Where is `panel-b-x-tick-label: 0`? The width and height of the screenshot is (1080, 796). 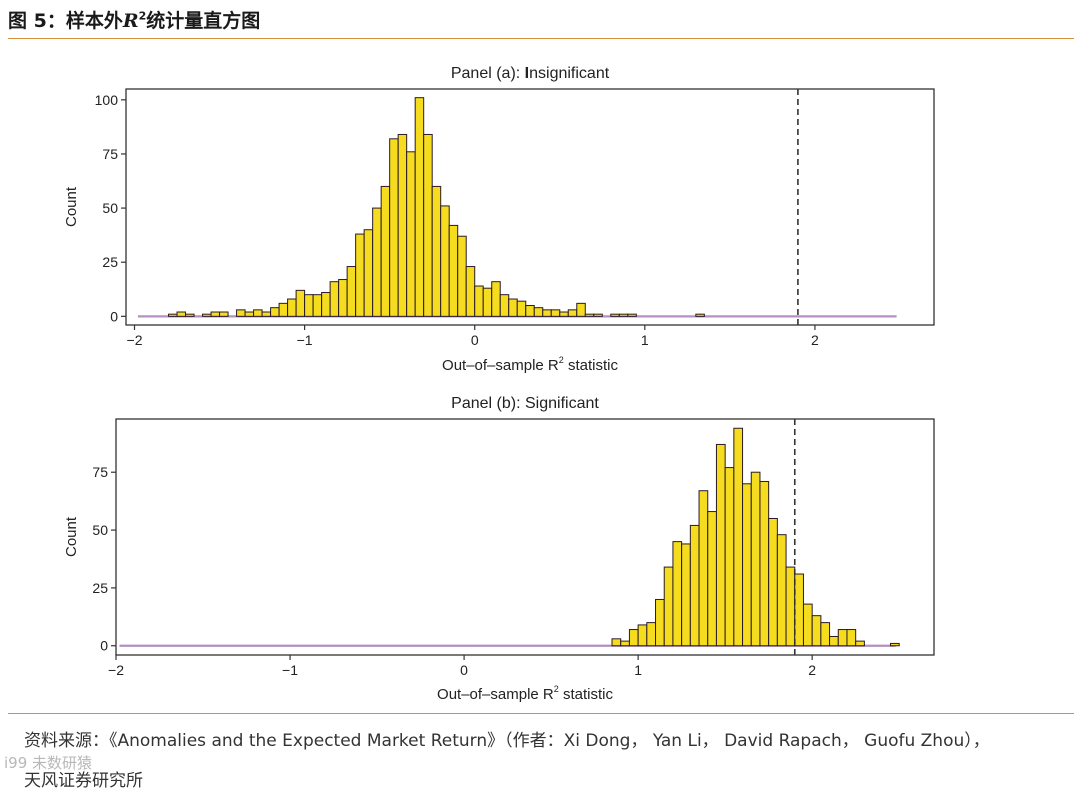
panel-b-x-tick-label: 0 is located at coordinates (464, 670).